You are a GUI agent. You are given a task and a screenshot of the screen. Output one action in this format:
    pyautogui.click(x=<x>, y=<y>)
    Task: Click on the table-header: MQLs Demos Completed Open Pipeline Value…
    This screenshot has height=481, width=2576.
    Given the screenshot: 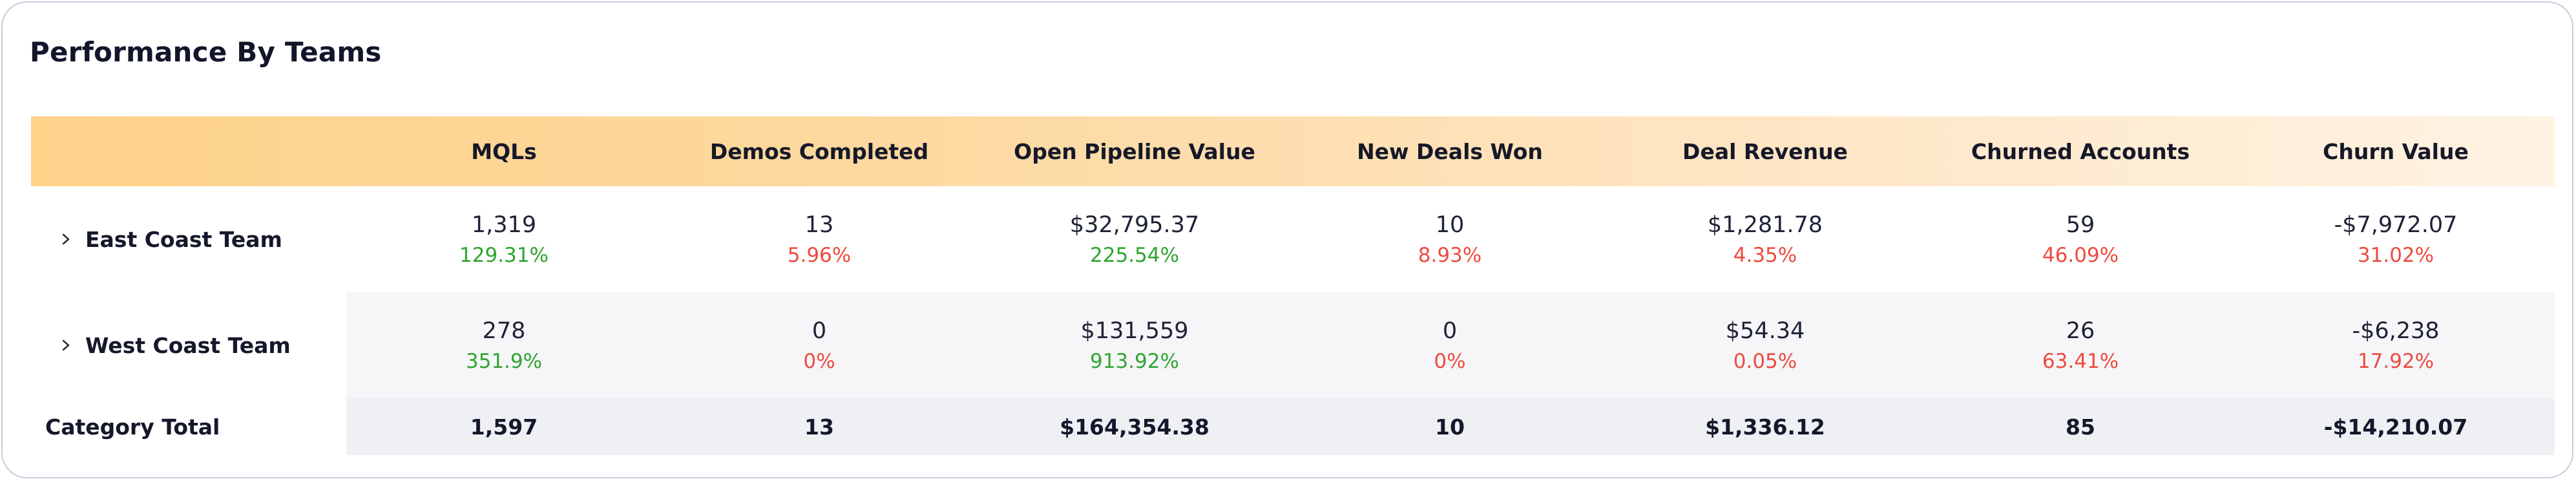 What is the action you would take?
    pyautogui.click(x=1293, y=151)
    